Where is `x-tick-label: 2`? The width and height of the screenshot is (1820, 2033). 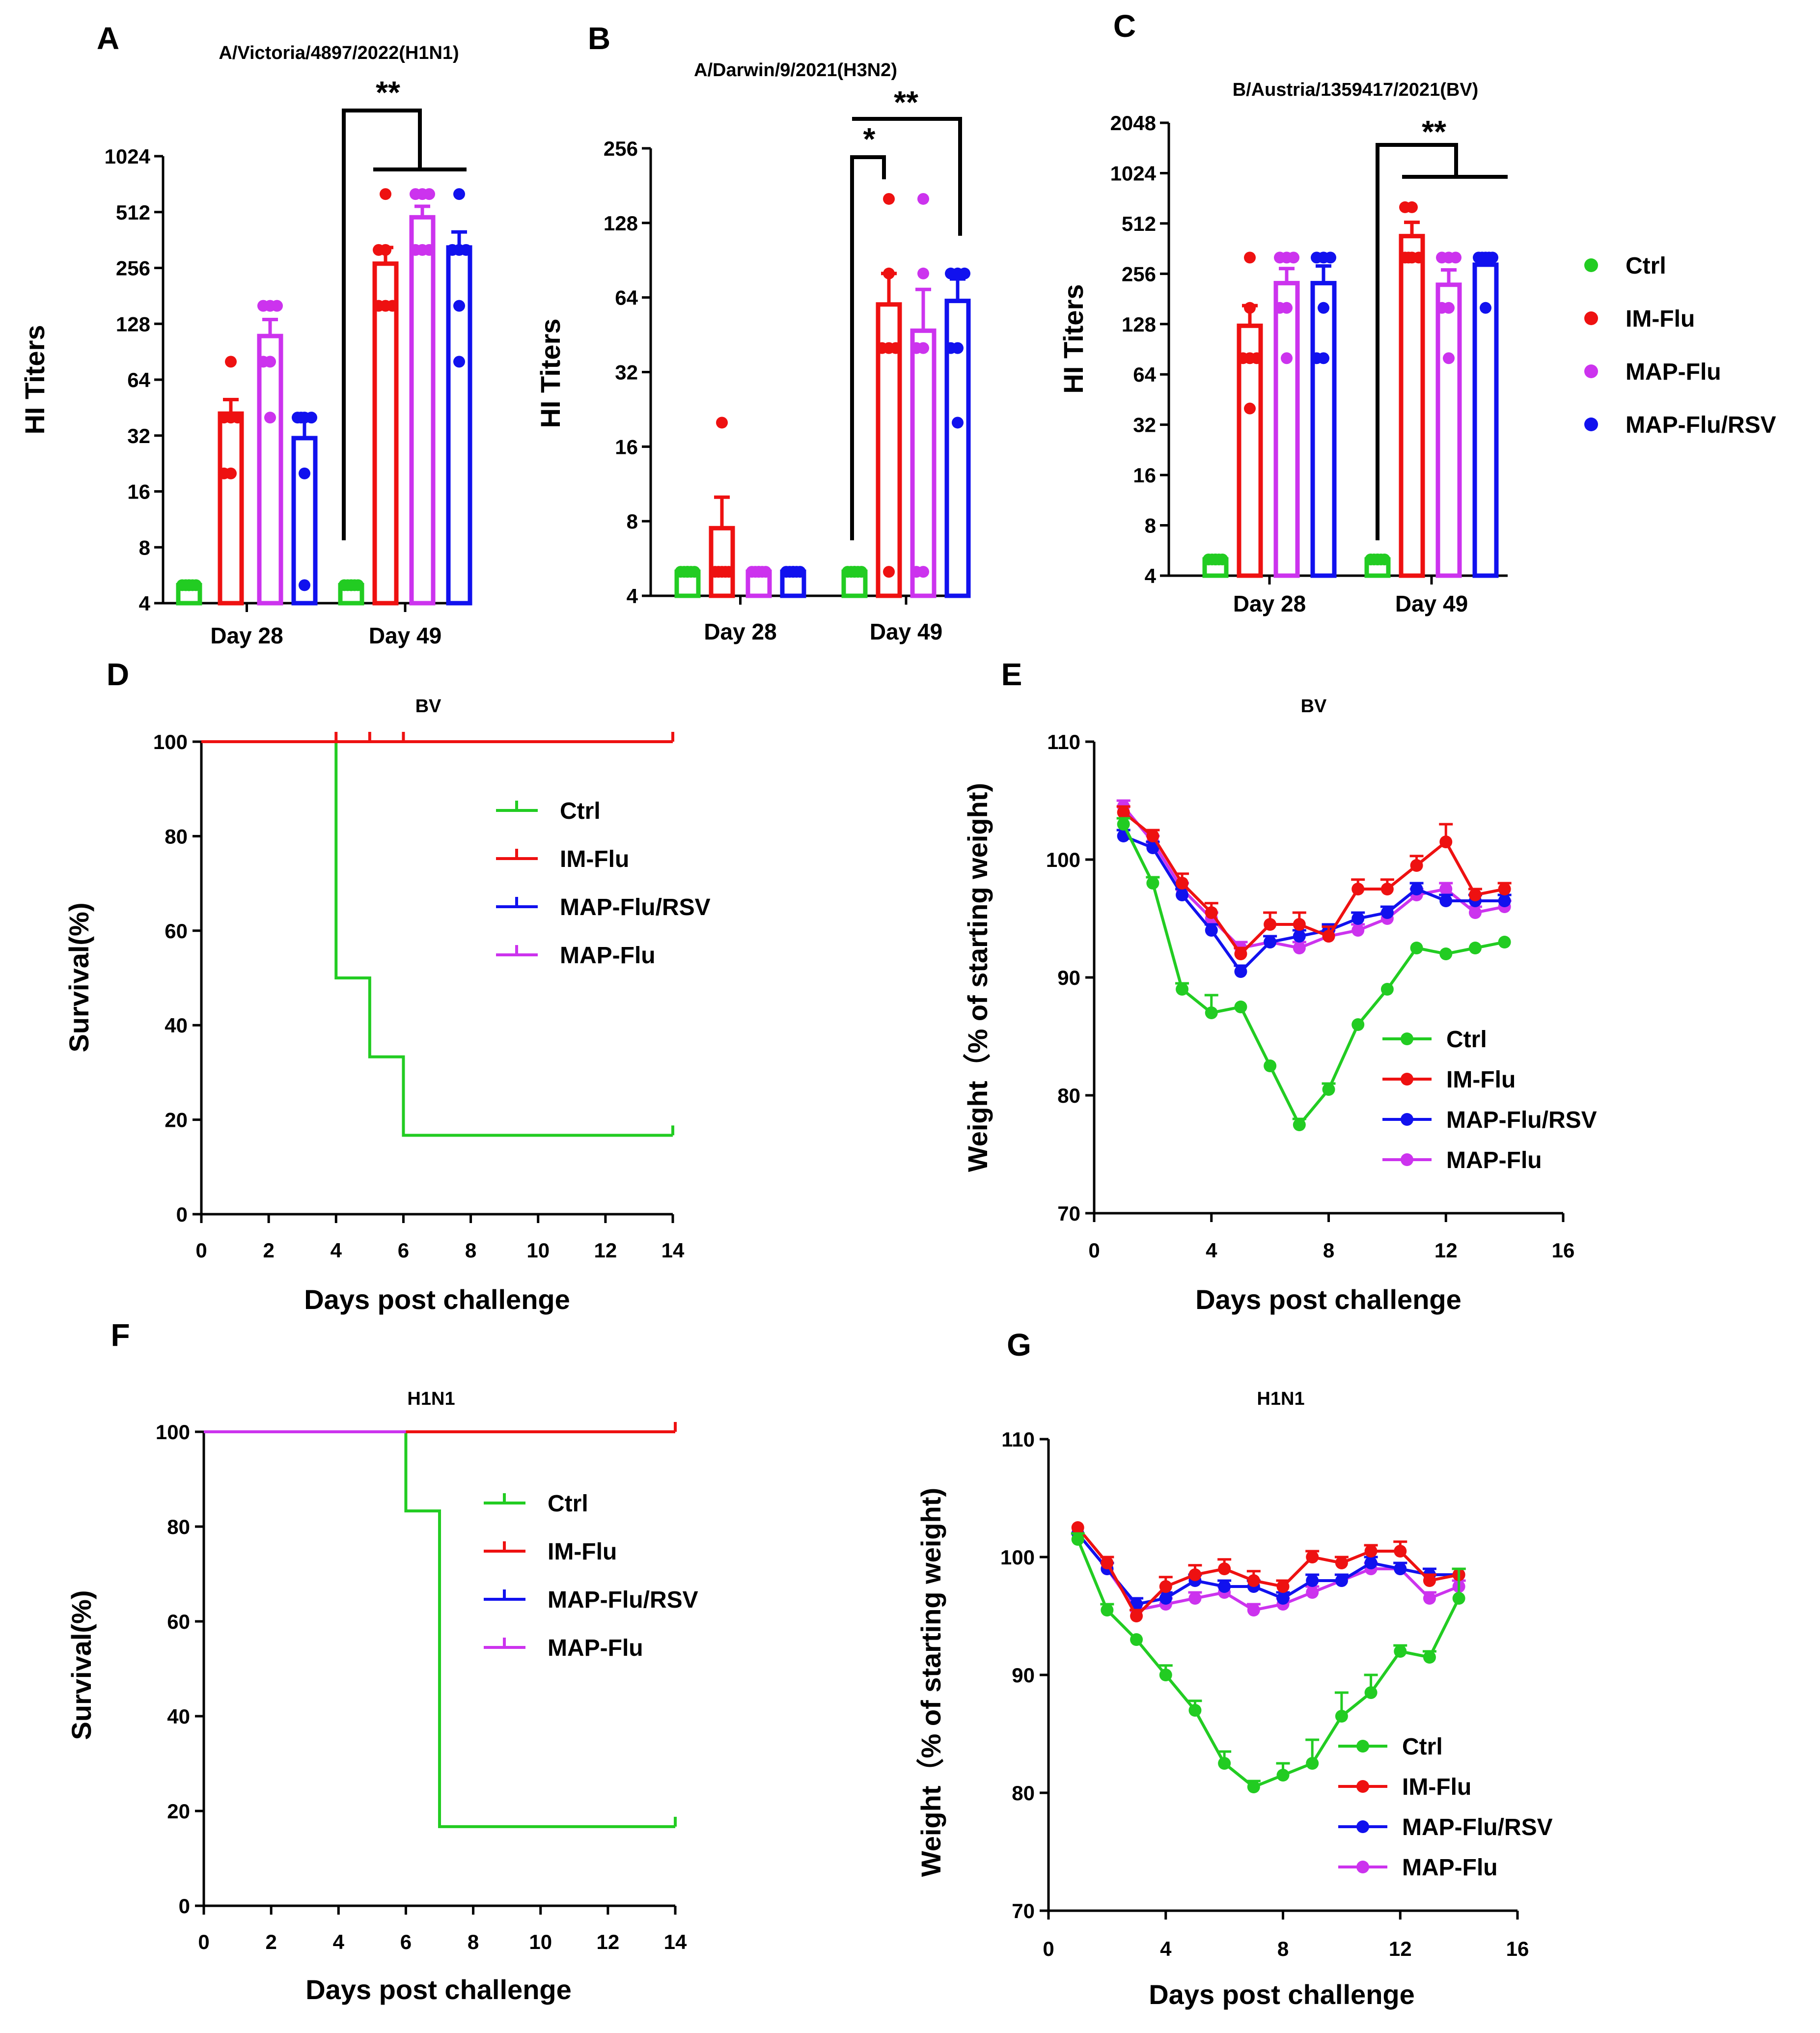 x-tick-label: 2 is located at coordinates (270, 1941).